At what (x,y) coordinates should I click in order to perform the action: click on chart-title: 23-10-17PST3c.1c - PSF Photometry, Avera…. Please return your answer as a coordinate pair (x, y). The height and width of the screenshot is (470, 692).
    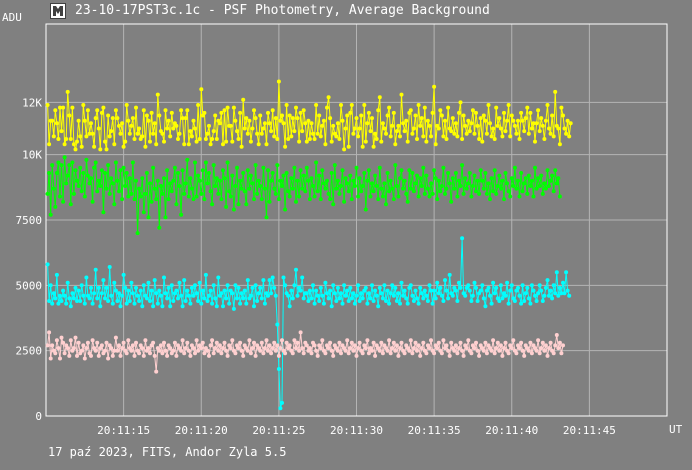
    Looking at the image, I should click on (282, 10).